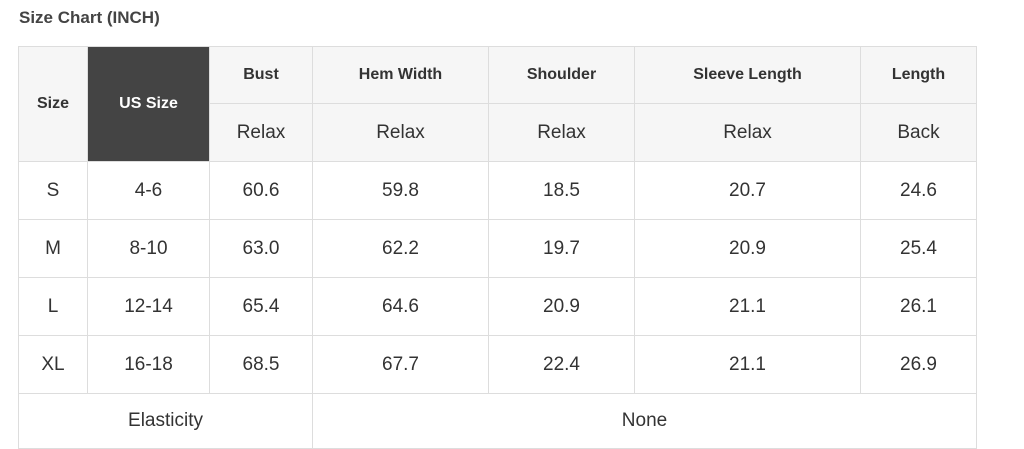 The image size is (1024, 449). What do you see at coordinates (918, 132) in the screenshot?
I see `sub-length: Back` at bounding box center [918, 132].